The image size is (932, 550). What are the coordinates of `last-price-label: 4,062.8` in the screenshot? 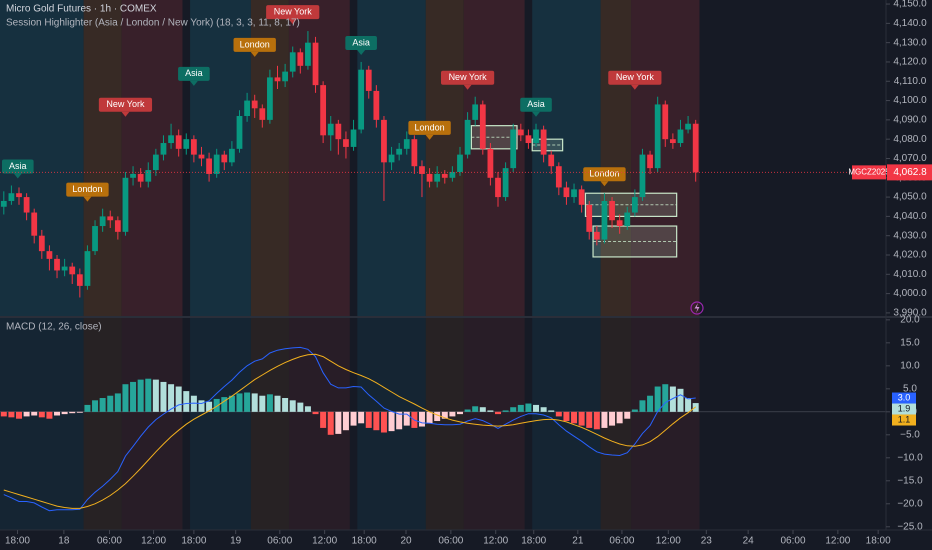 It's located at (910, 172).